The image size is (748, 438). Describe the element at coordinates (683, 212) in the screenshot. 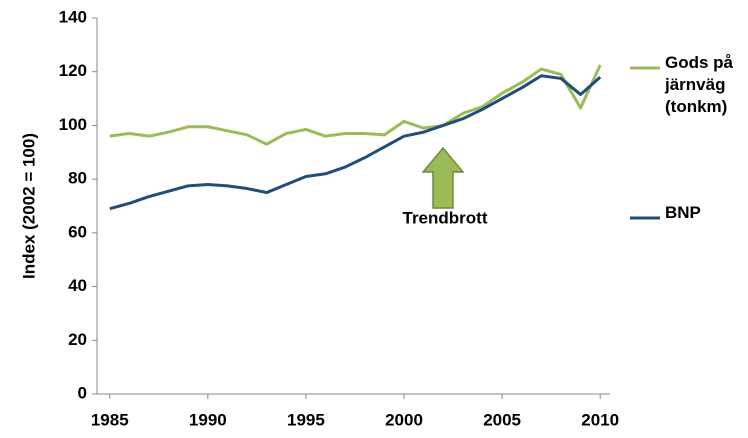

I see `legend-label: BNP` at that location.